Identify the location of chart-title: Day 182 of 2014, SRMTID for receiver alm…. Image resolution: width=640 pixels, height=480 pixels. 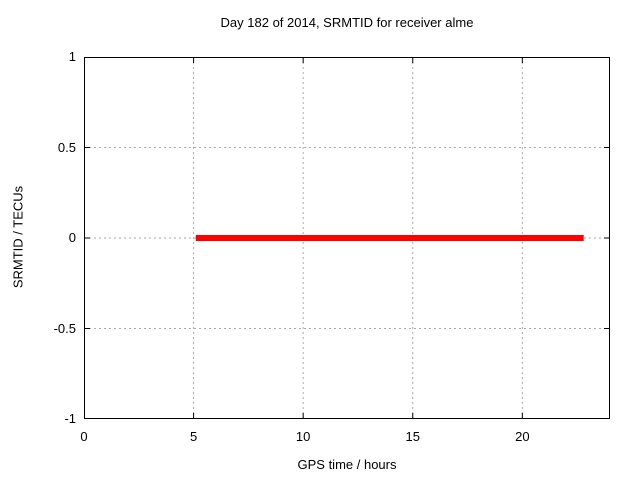
(347, 22).